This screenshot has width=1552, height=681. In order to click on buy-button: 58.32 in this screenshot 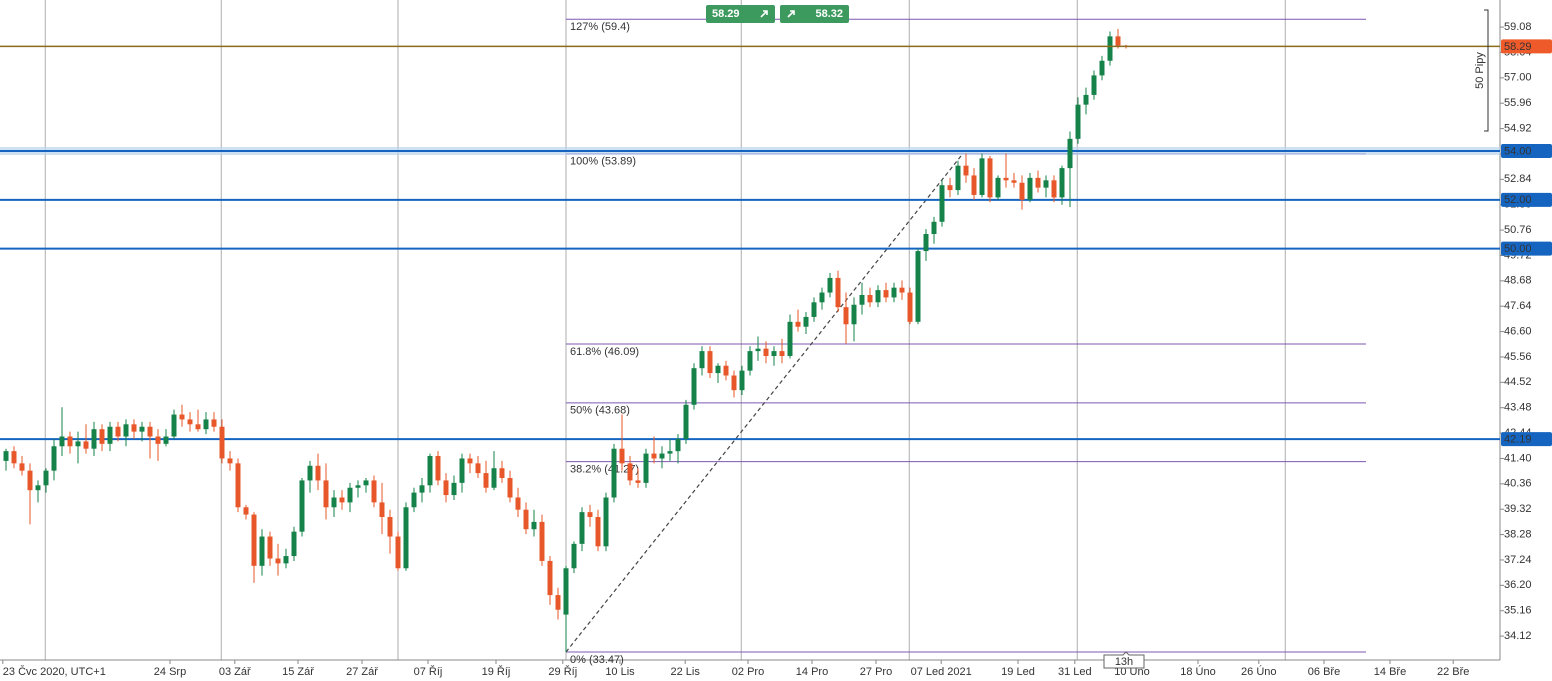, I will do `click(814, 14)`.